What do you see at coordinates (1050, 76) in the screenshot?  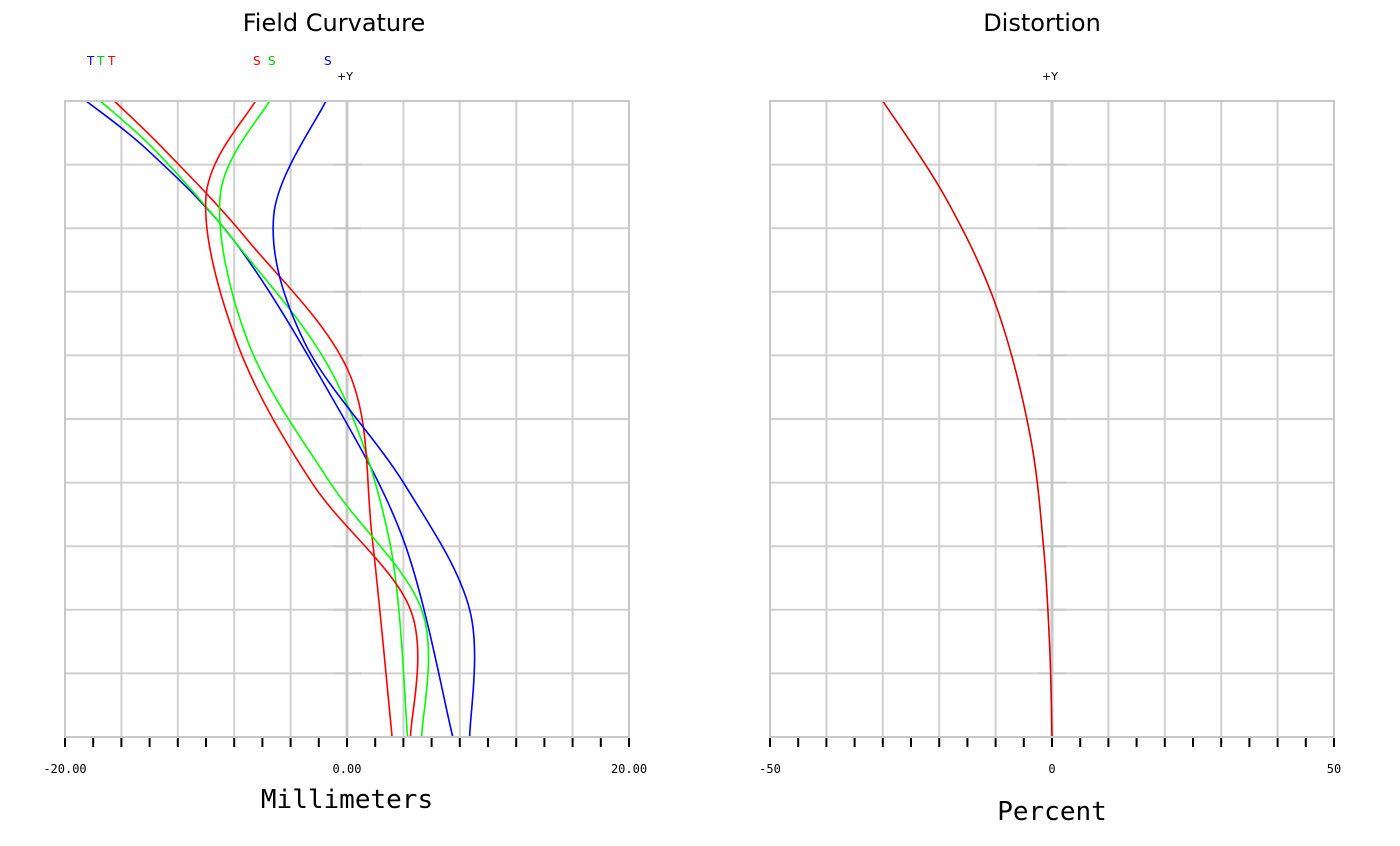 I see `distortion-y-marker: +Y` at bounding box center [1050, 76].